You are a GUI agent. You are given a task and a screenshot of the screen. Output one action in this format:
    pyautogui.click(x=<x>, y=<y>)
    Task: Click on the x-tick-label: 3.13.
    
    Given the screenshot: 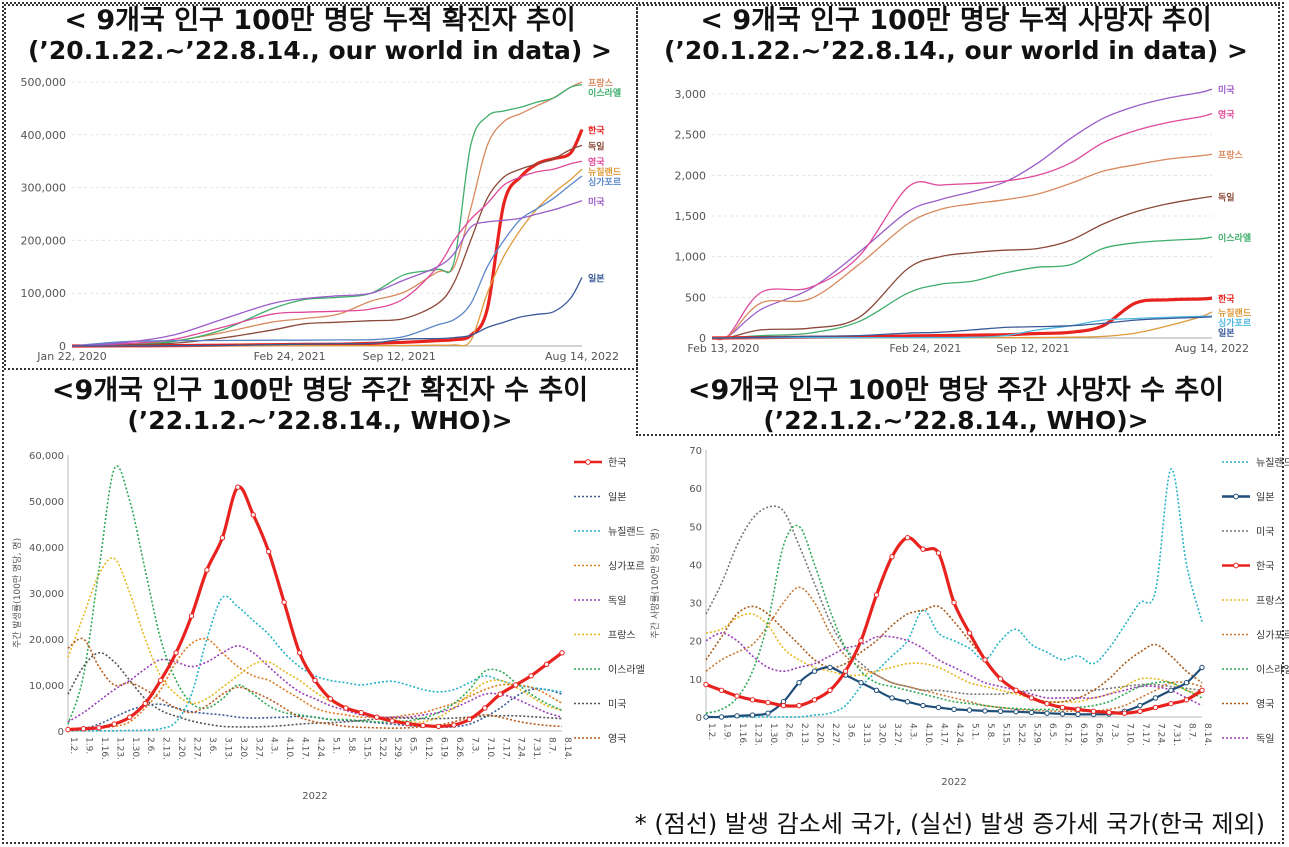 What is the action you would take?
    pyautogui.click(x=866, y=734)
    